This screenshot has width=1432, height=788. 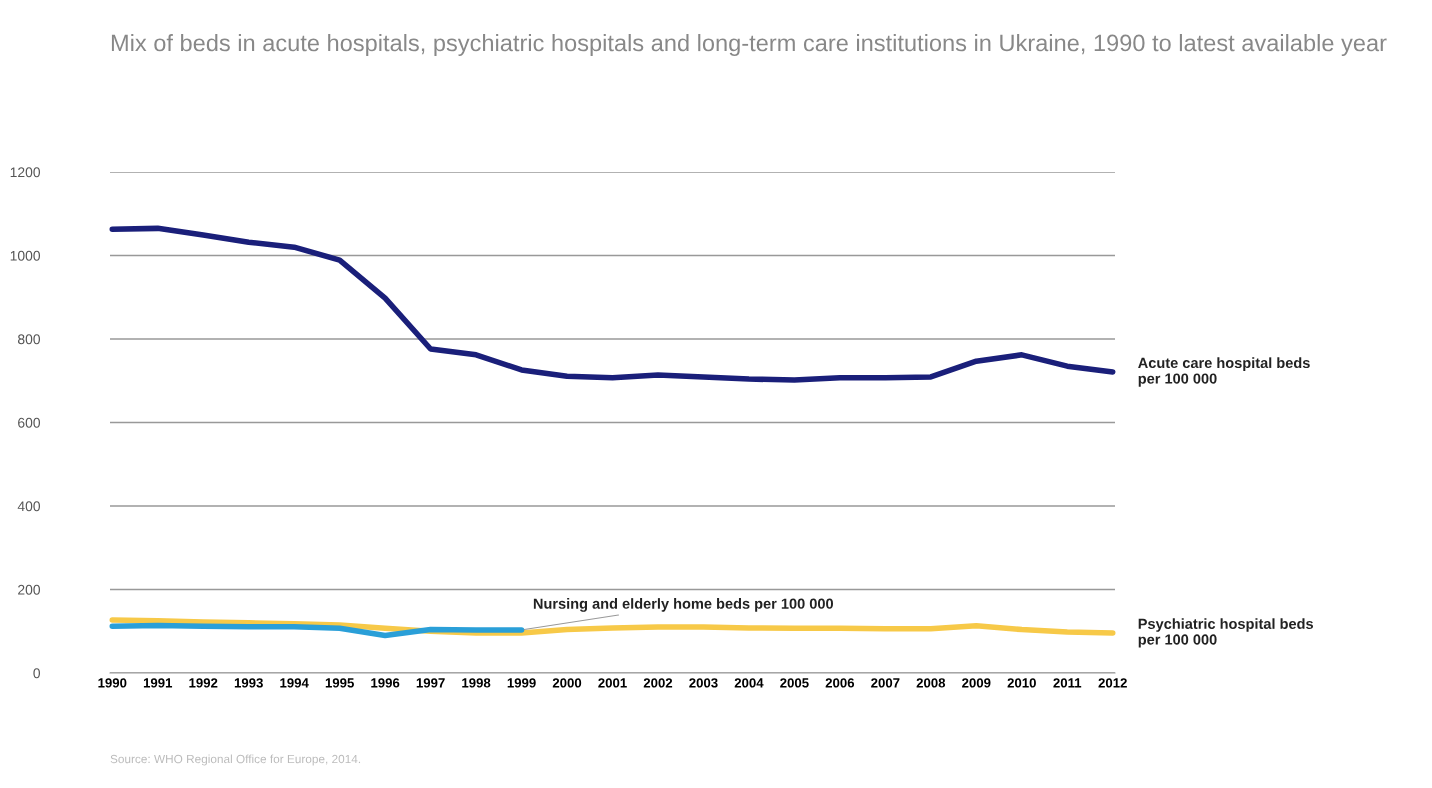 I want to click on x-tick-label: 2007, so click(x=885, y=683).